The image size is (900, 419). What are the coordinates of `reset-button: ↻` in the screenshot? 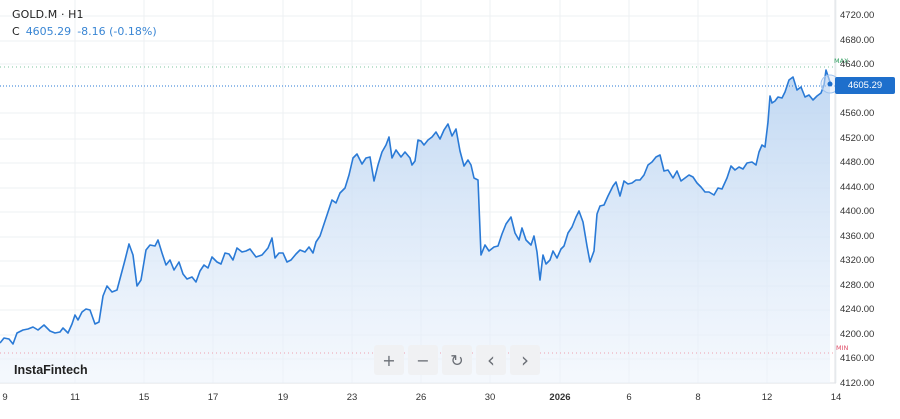 It's located at (457, 360).